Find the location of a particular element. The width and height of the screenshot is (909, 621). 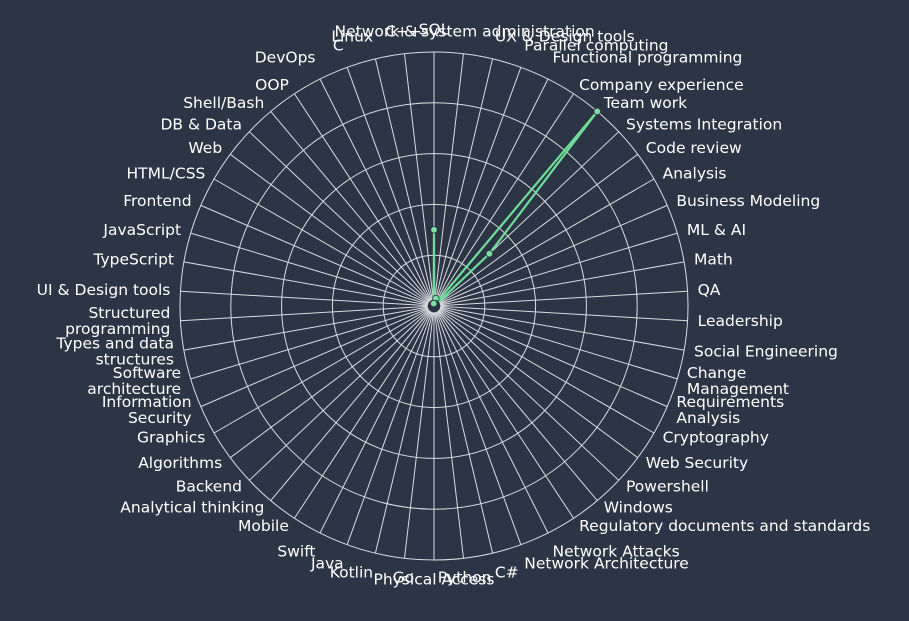

axis-label: Math is located at coordinates (713, 260).